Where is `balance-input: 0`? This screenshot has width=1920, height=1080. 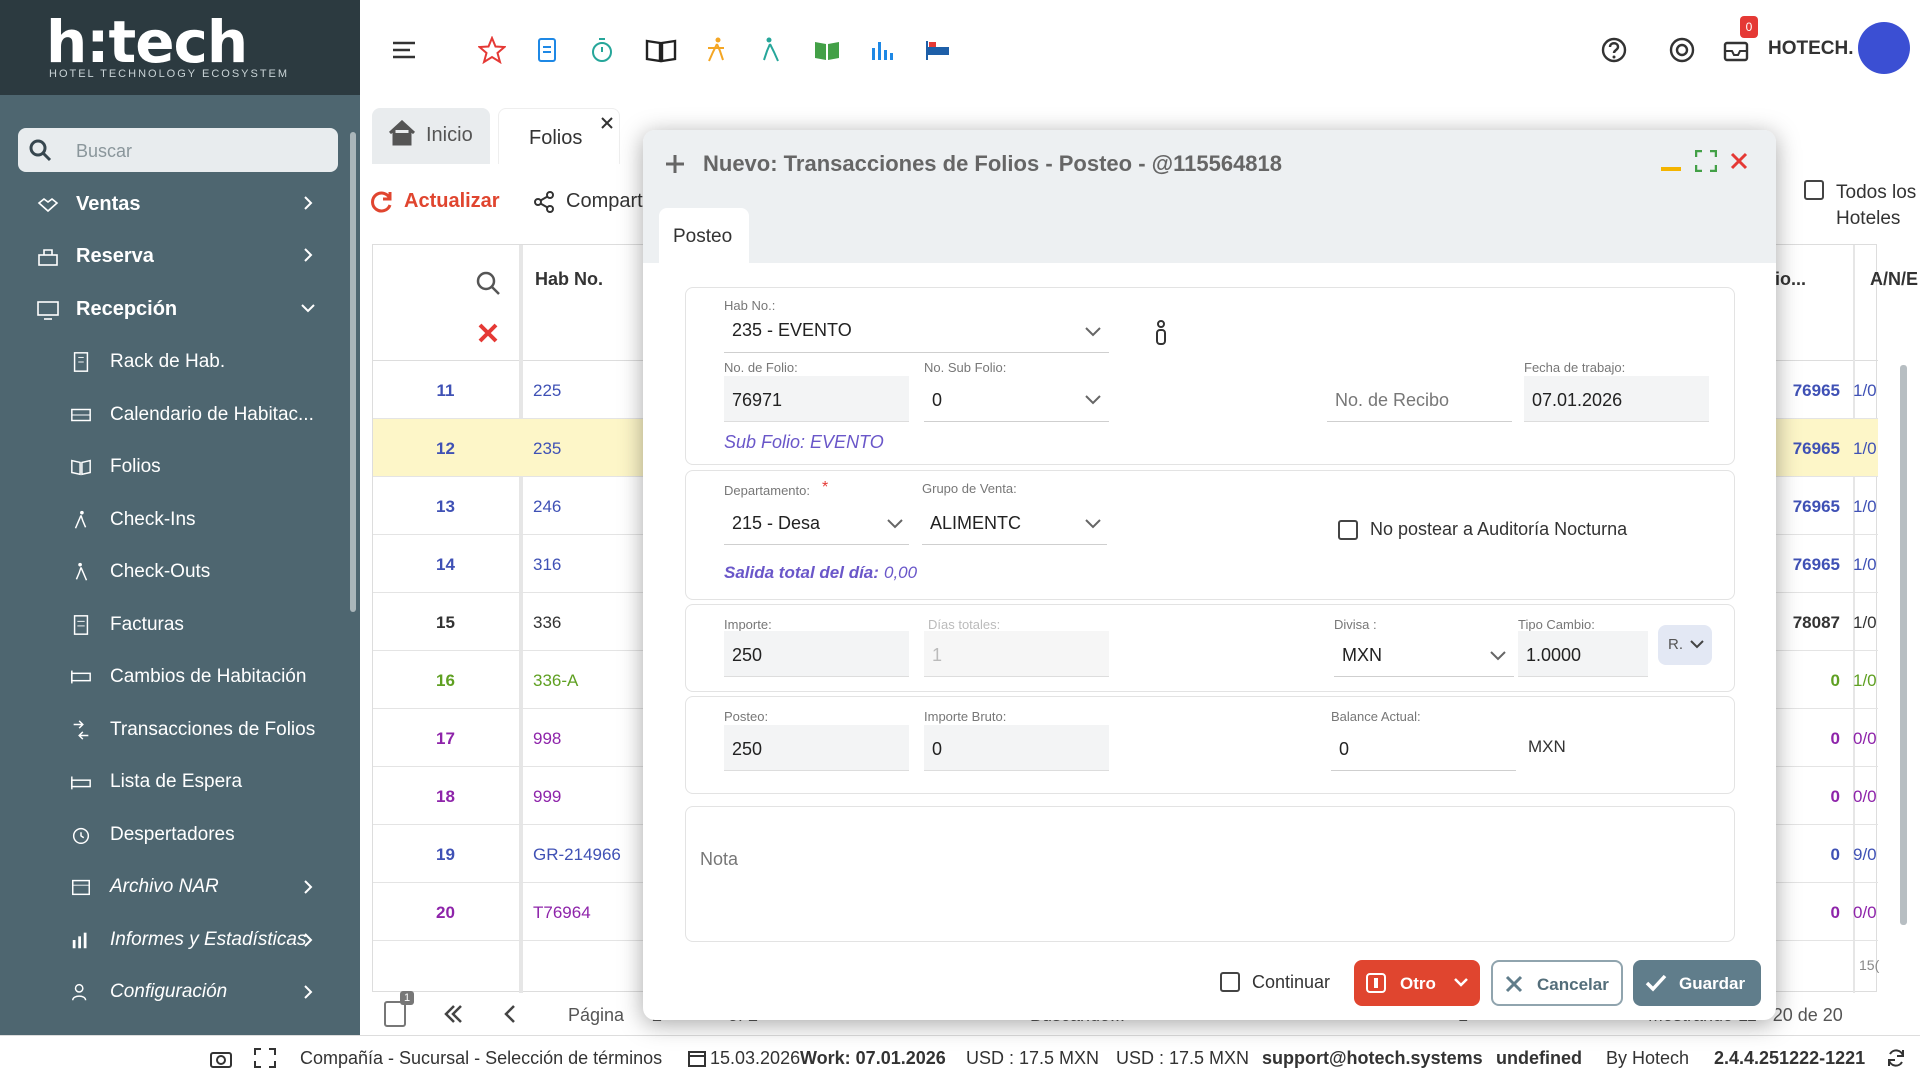
balance-input: 0 is located at coordinates (1423, 748).